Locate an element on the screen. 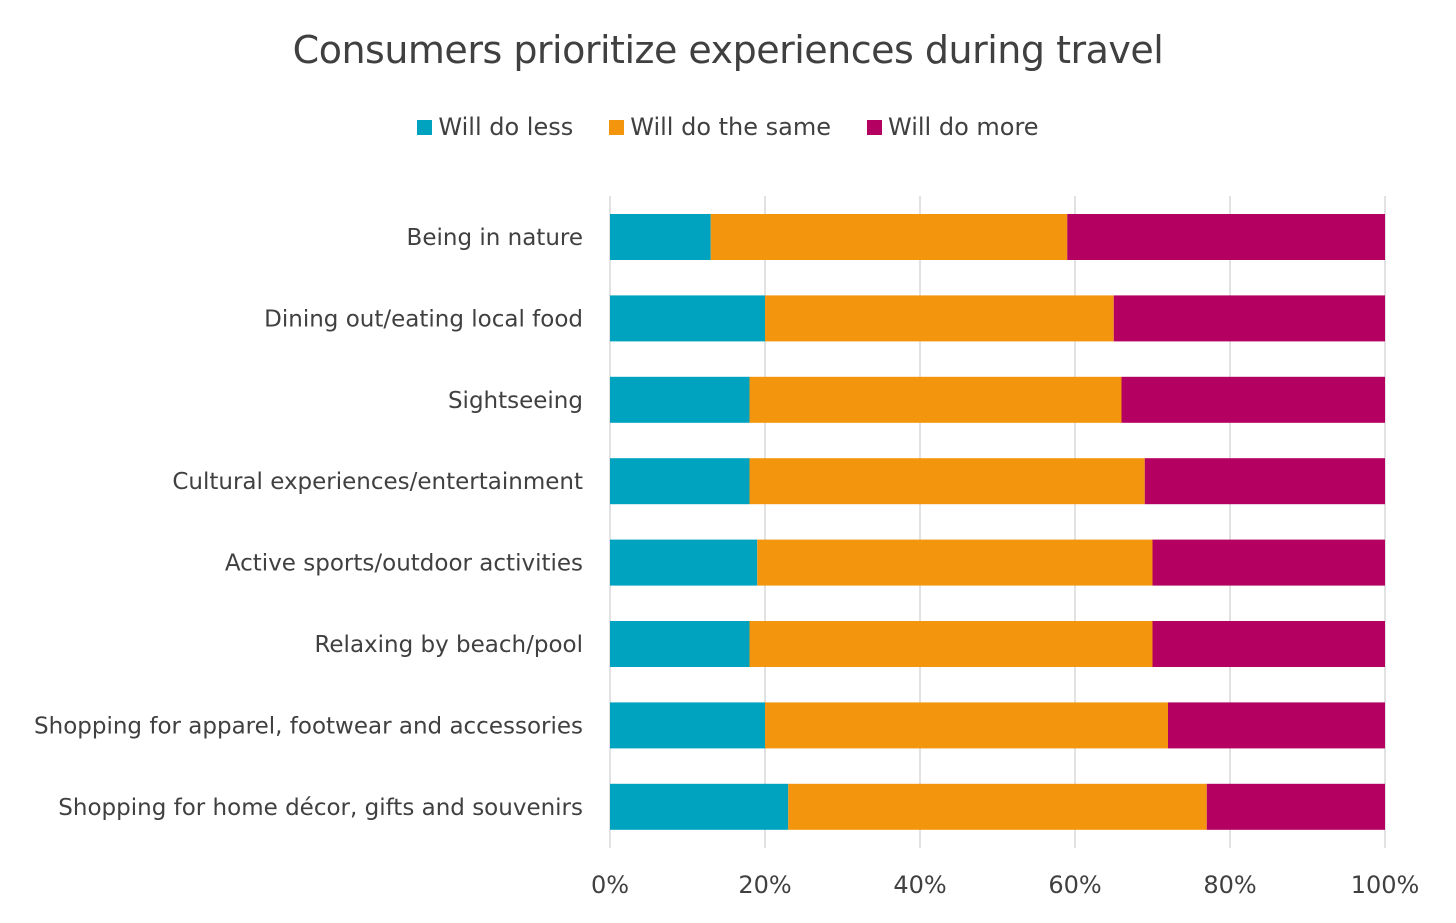 The image size is (1456, 923). category-label: Dining out/eating local food is located at coordinates (423, 319).